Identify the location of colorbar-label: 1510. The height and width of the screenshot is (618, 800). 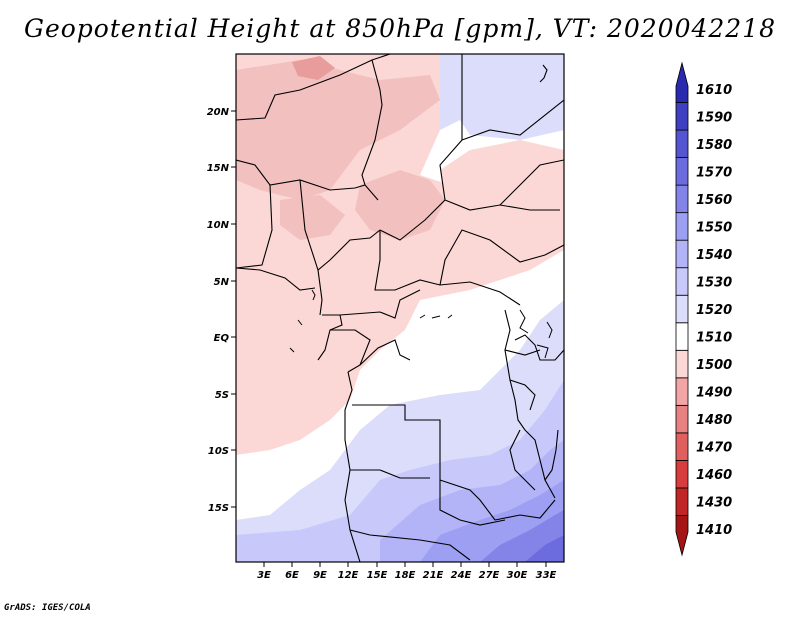
(714, 338).